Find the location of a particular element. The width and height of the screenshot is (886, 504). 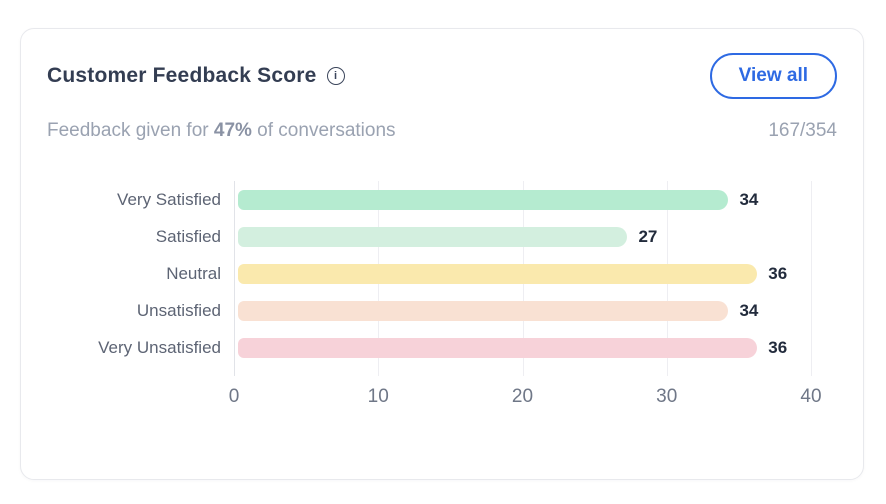

x-axis-ticks: 0 10 20 30 40 is located at coordinates (525, 398).